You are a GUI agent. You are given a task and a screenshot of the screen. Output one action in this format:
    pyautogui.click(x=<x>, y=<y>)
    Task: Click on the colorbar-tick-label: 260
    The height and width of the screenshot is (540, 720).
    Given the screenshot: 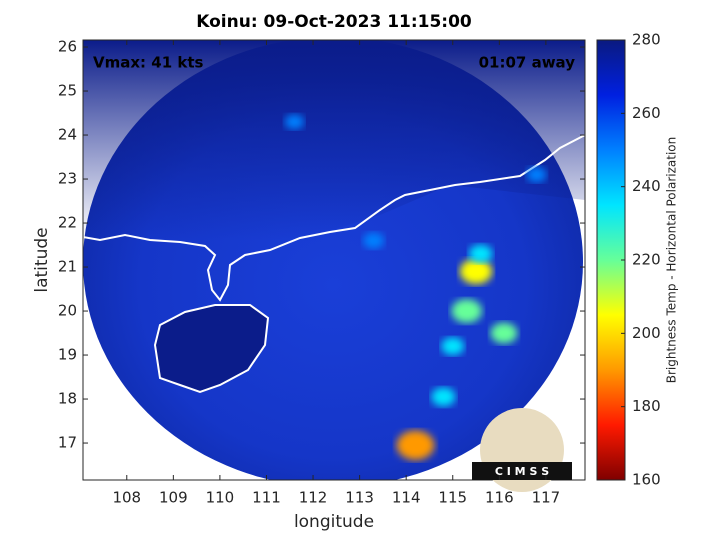 What is the action you would take?
    pyautogui.click(x=646, y=113)
    